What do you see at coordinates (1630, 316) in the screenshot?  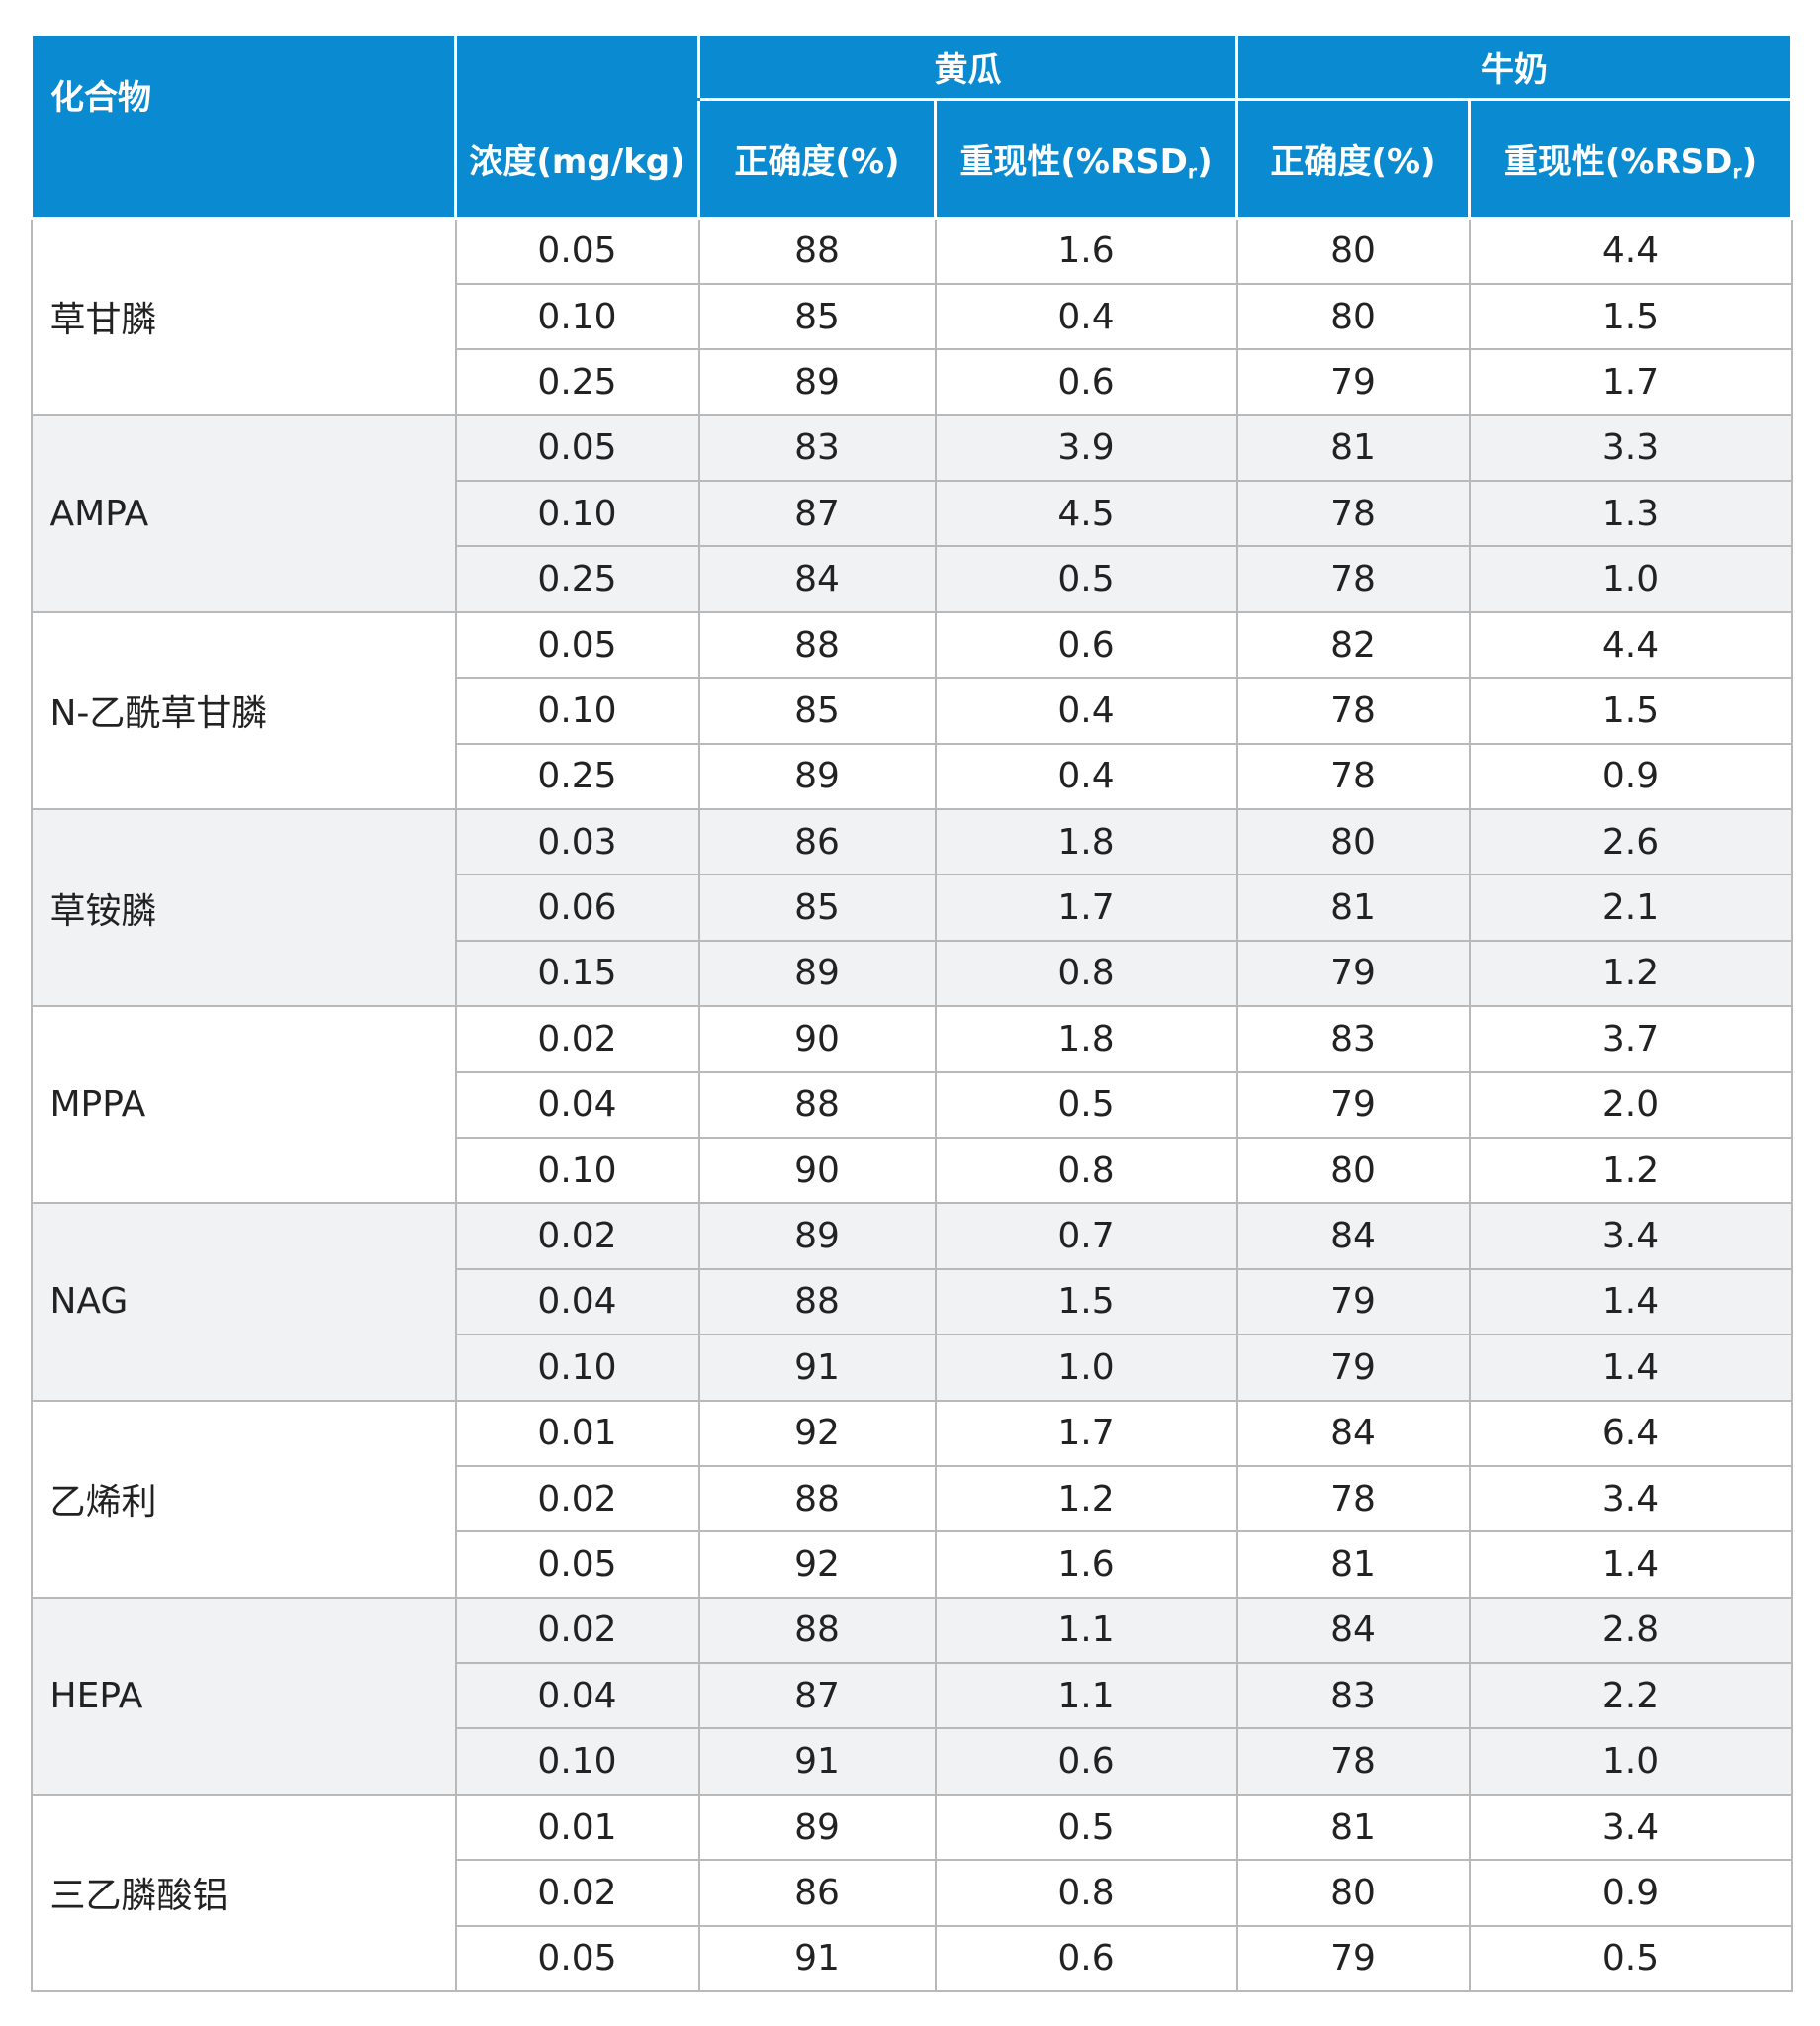 I see `milk-rsd-cell: 1.5` at bounding box center [1630, 316].